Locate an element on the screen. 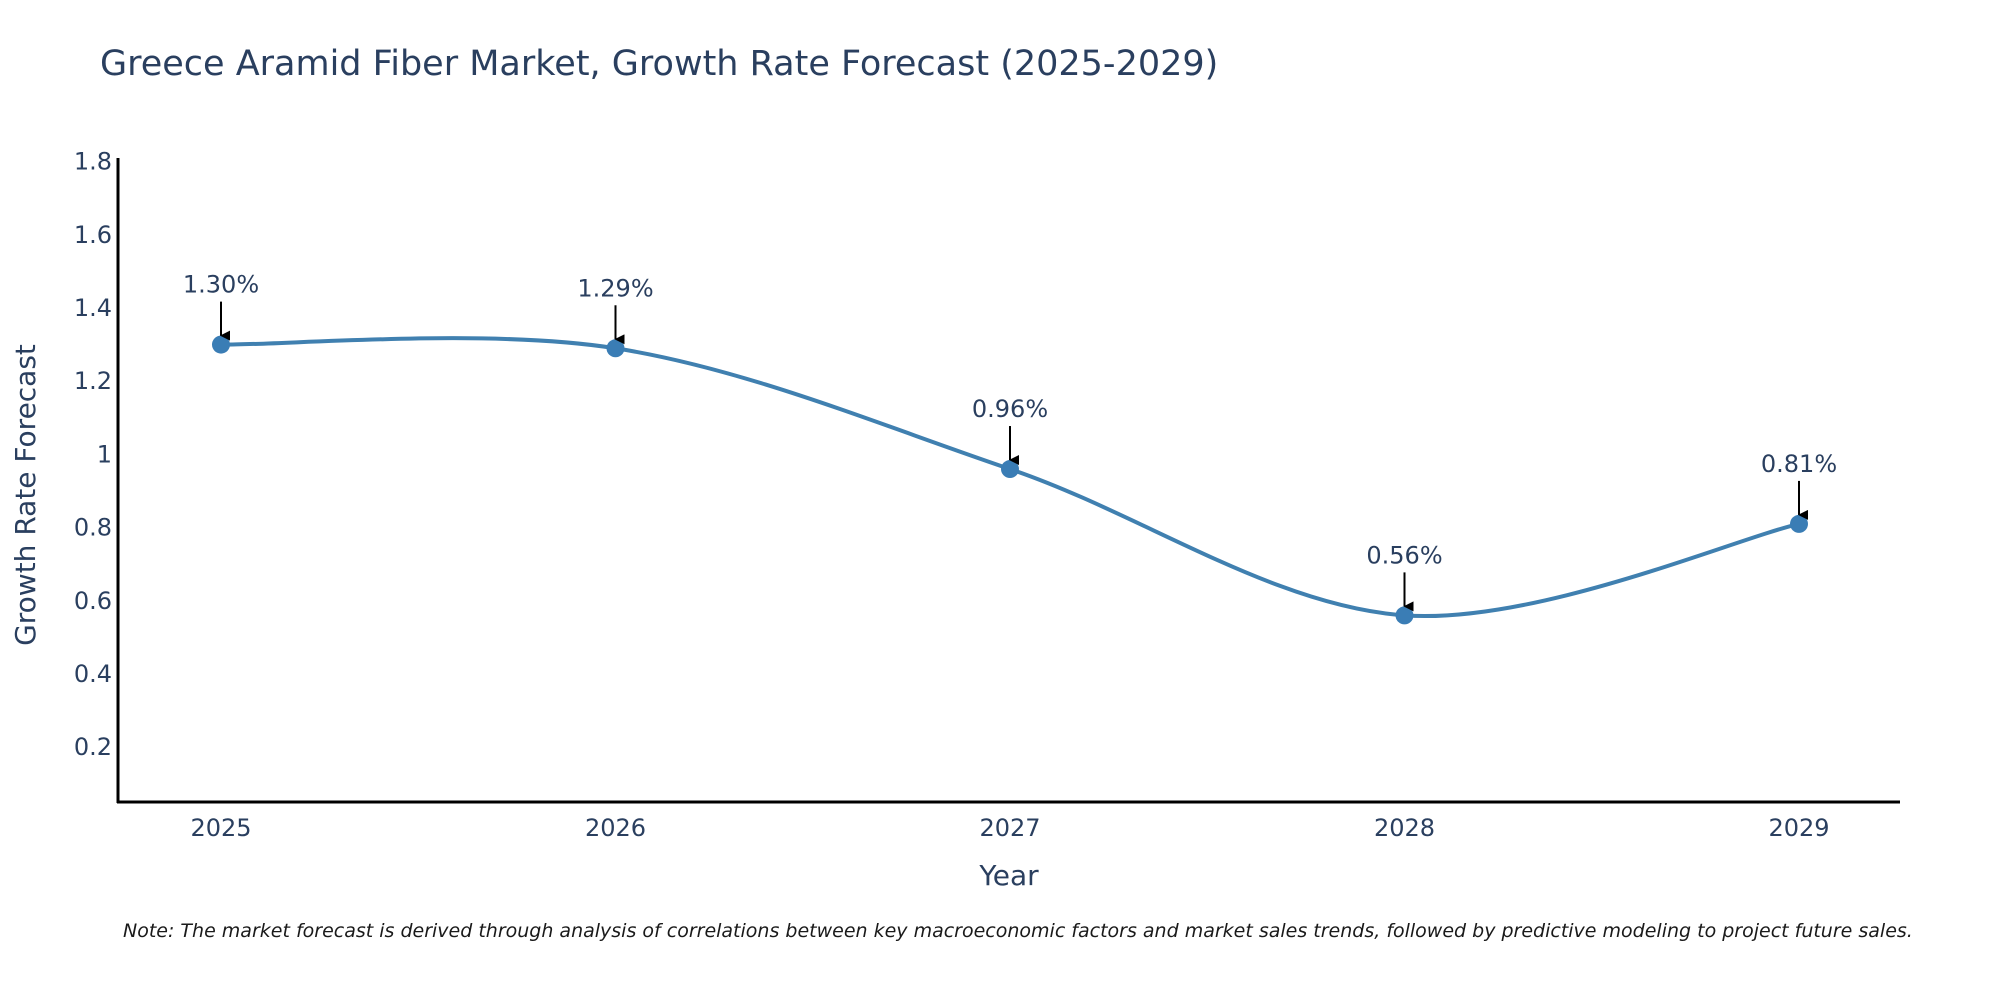 This screenshot has width=2000, height=1000. y-tick-label: 0.2 is located at coordinates (93, 747).